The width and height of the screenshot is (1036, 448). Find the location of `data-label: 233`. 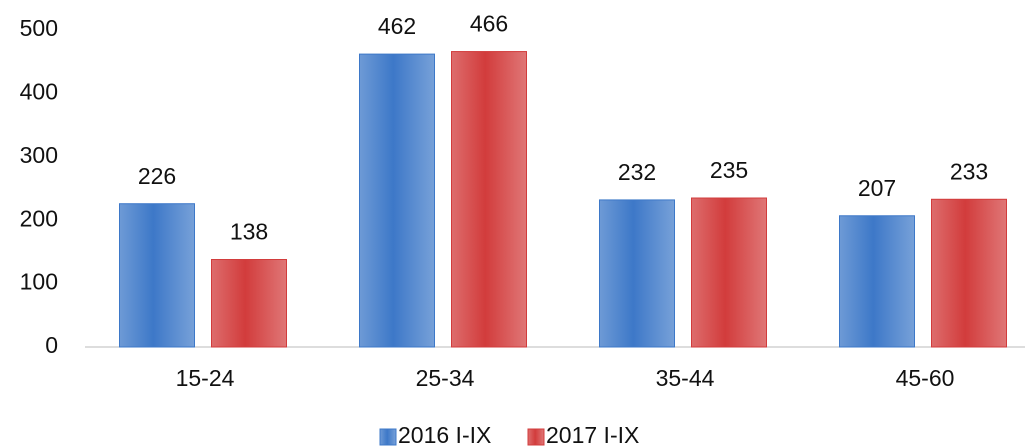

data-label: 233 is located at coordinates (969, 171).